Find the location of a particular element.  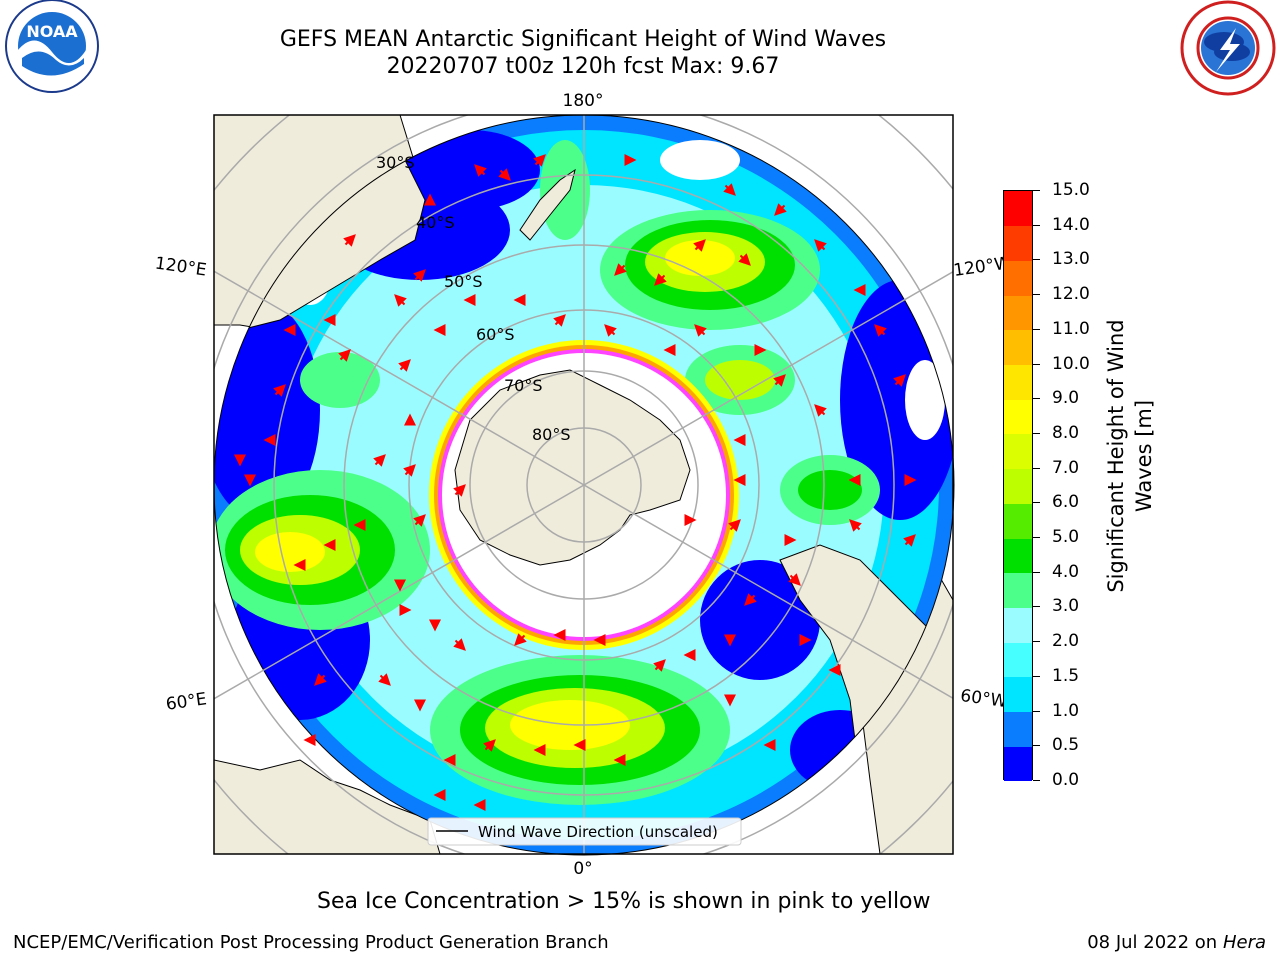

colorbar-tick-label: 0.5 is located at coordinates (1066, 745).